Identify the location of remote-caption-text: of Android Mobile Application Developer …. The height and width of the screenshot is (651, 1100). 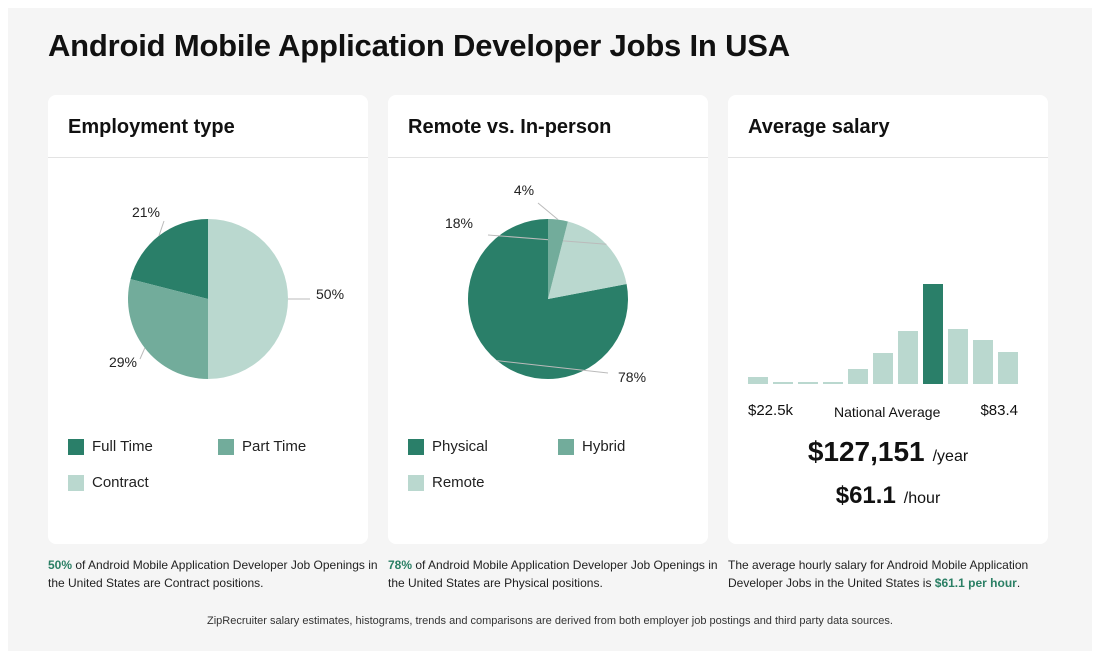
(553, 574).